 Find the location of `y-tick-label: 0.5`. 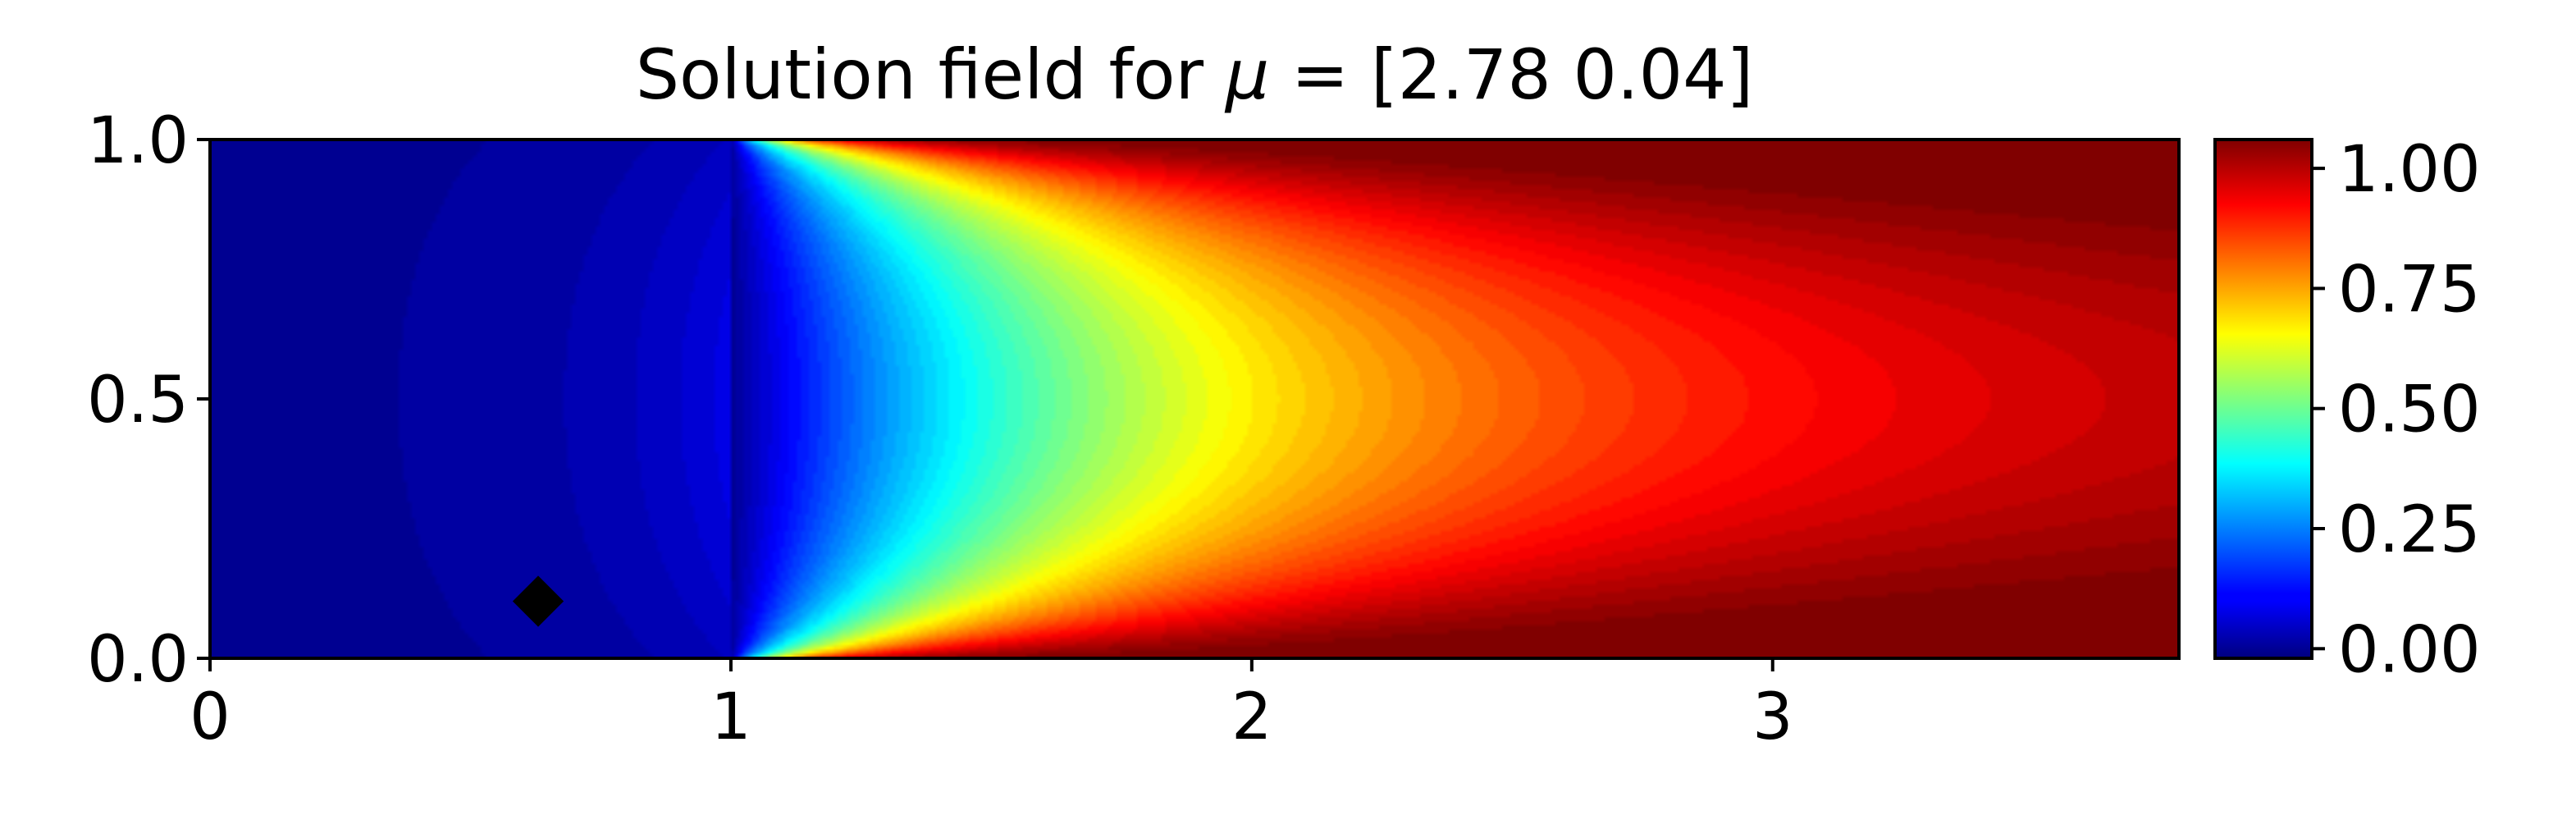

y-tick-label: 0.5 is located at coordinates (138, 401).